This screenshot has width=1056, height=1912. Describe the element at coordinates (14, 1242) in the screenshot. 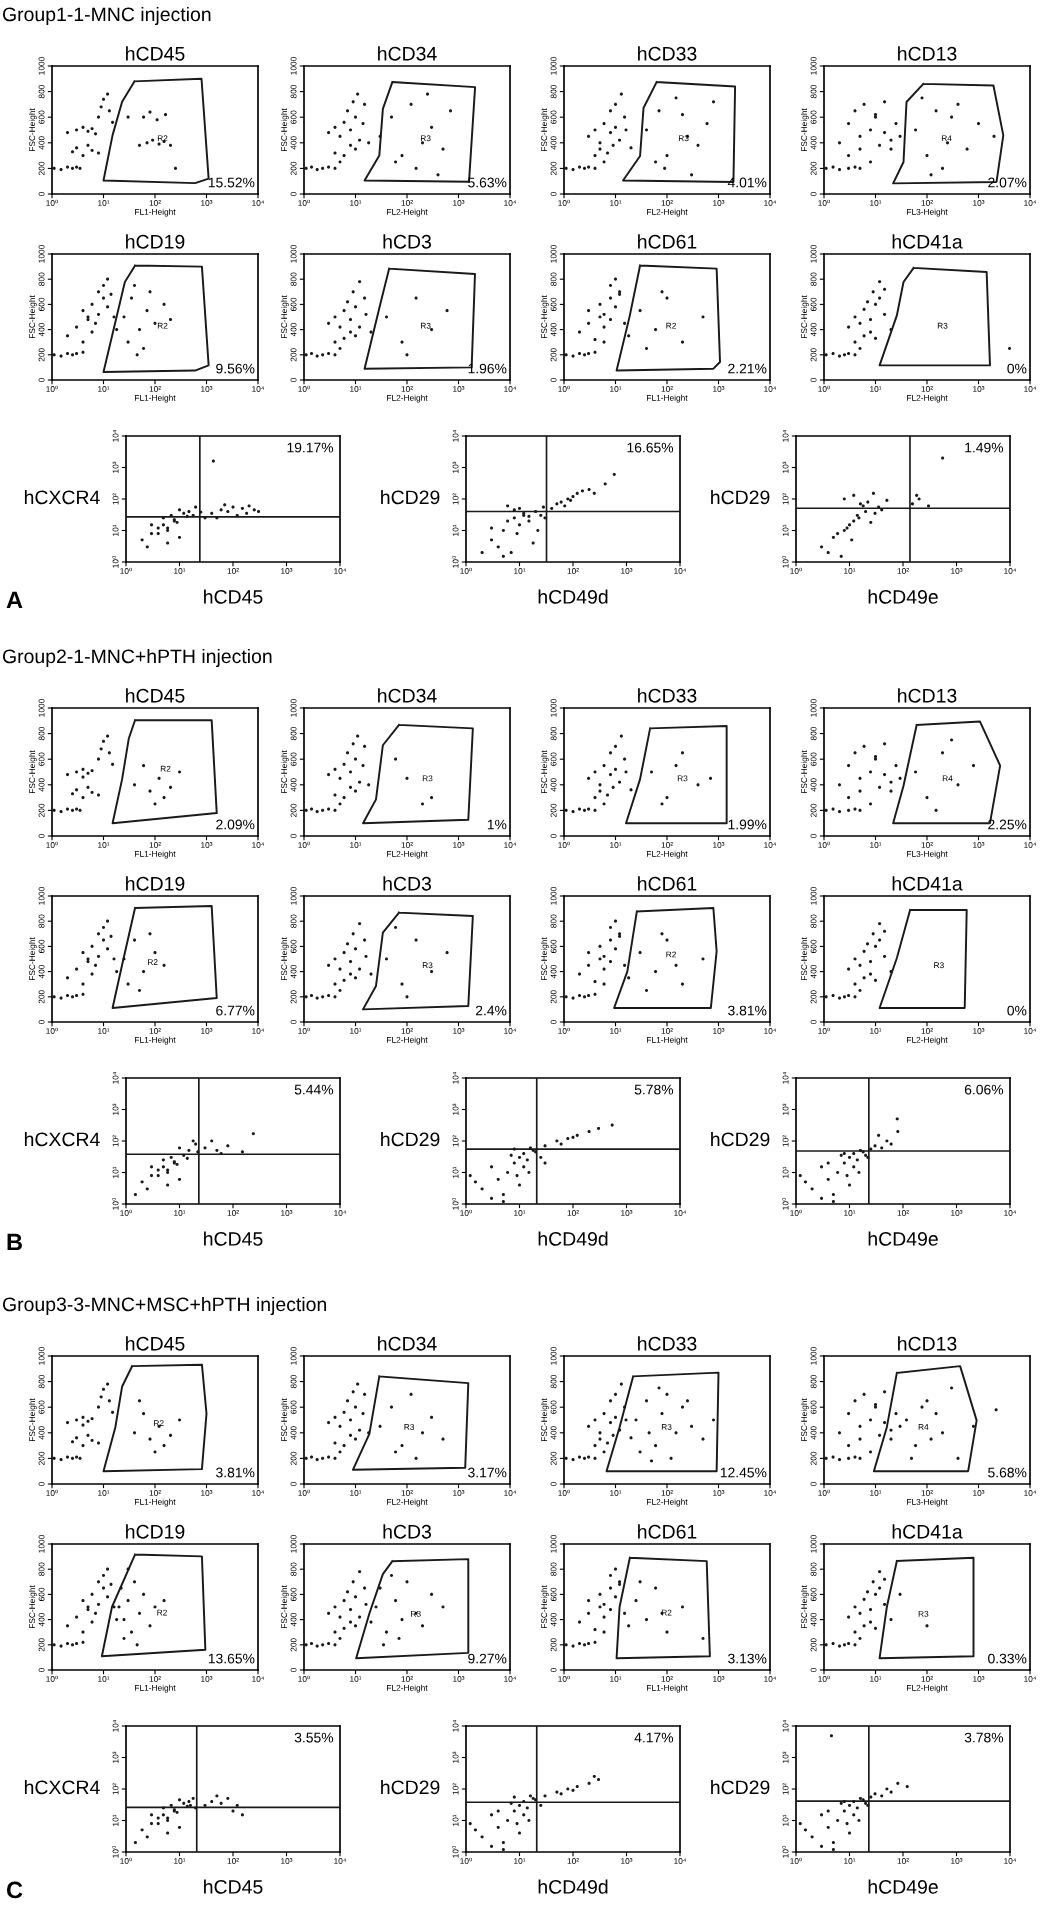

I see `text: B` at that location.